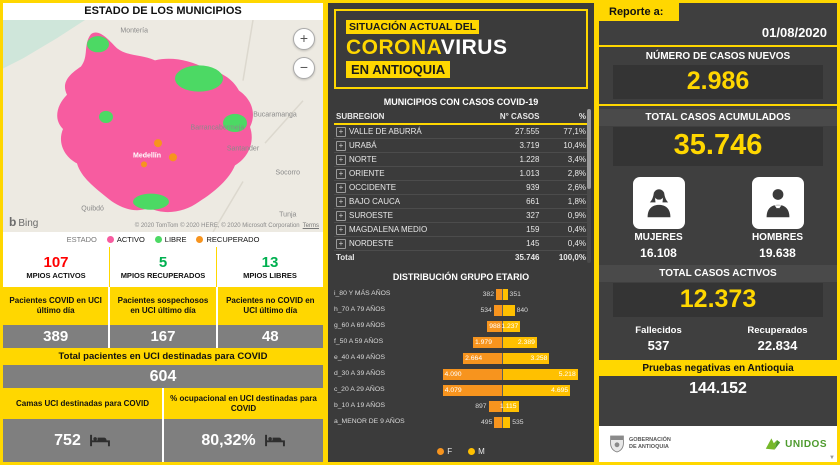 This screenshot has width=840, height=465. I want to click on age-group-label: h_70 A 79 AÑOS, so click(360, 309).